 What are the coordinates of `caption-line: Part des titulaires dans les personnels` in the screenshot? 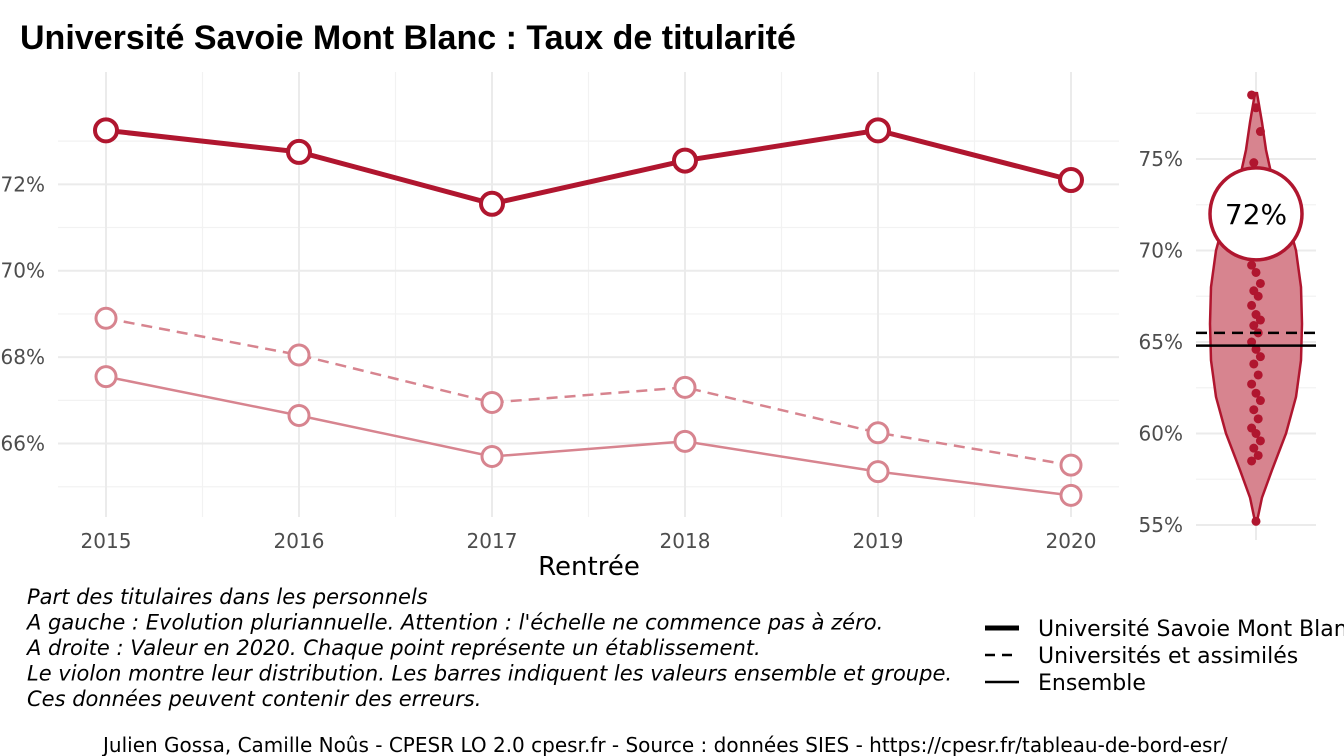 It's located at (227, 597).